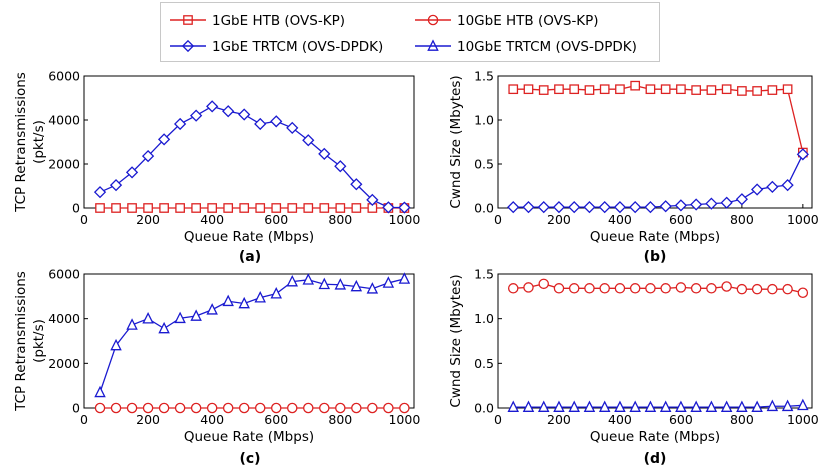 The width and height of the screenshot is (830, 475). Describe the element at coordinates (64, 318) in the screenshot. I see `y-tick-label: 4000` at that location.